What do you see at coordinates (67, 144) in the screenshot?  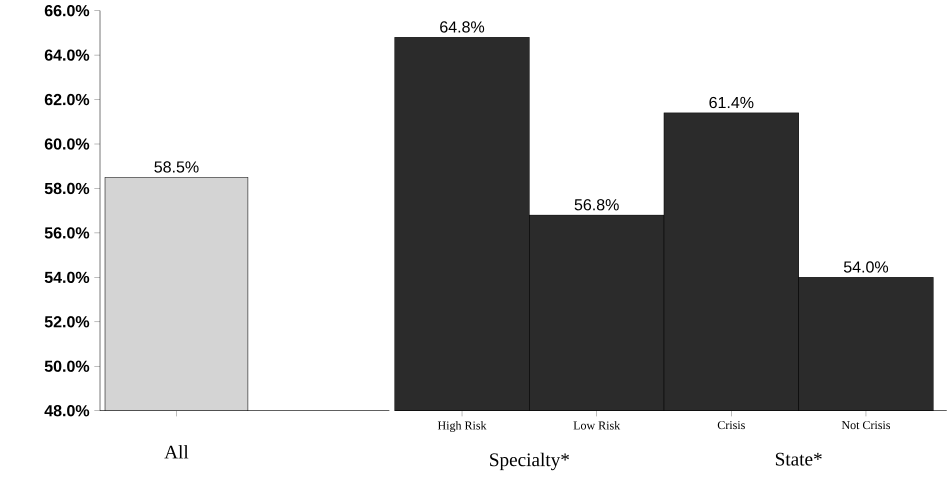 I see `y-tick-label: 60.0%` at bounding box center [67, 144].